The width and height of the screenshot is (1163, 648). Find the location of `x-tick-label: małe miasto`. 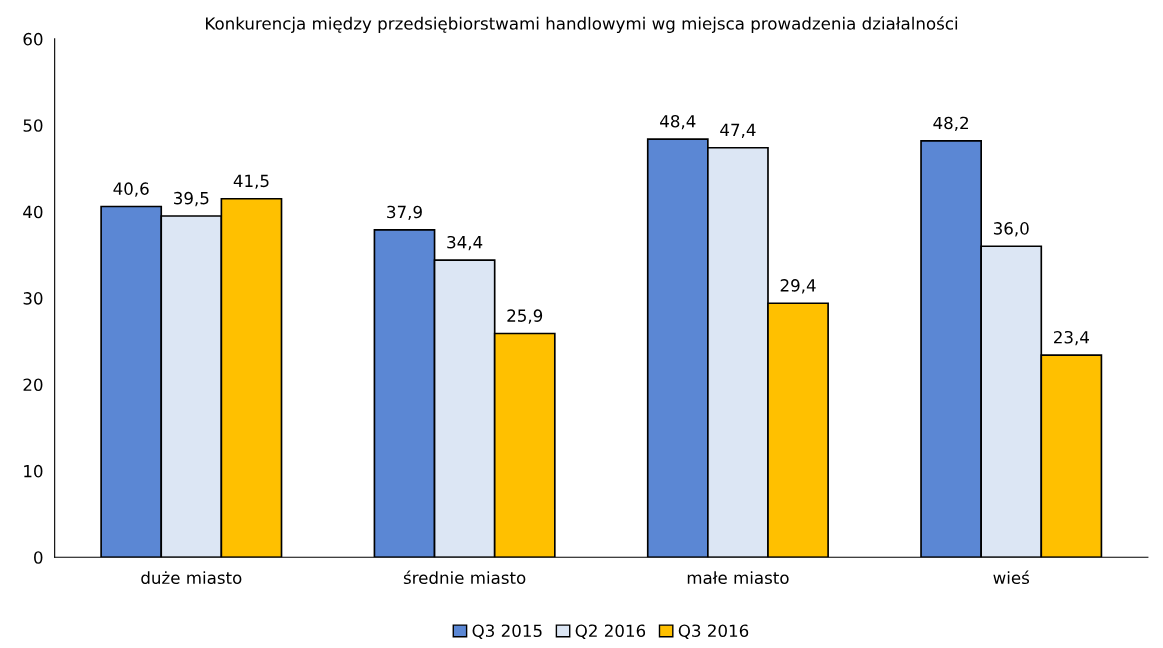

x-tick-label: małe miasto is located at coordinates (738, 578).